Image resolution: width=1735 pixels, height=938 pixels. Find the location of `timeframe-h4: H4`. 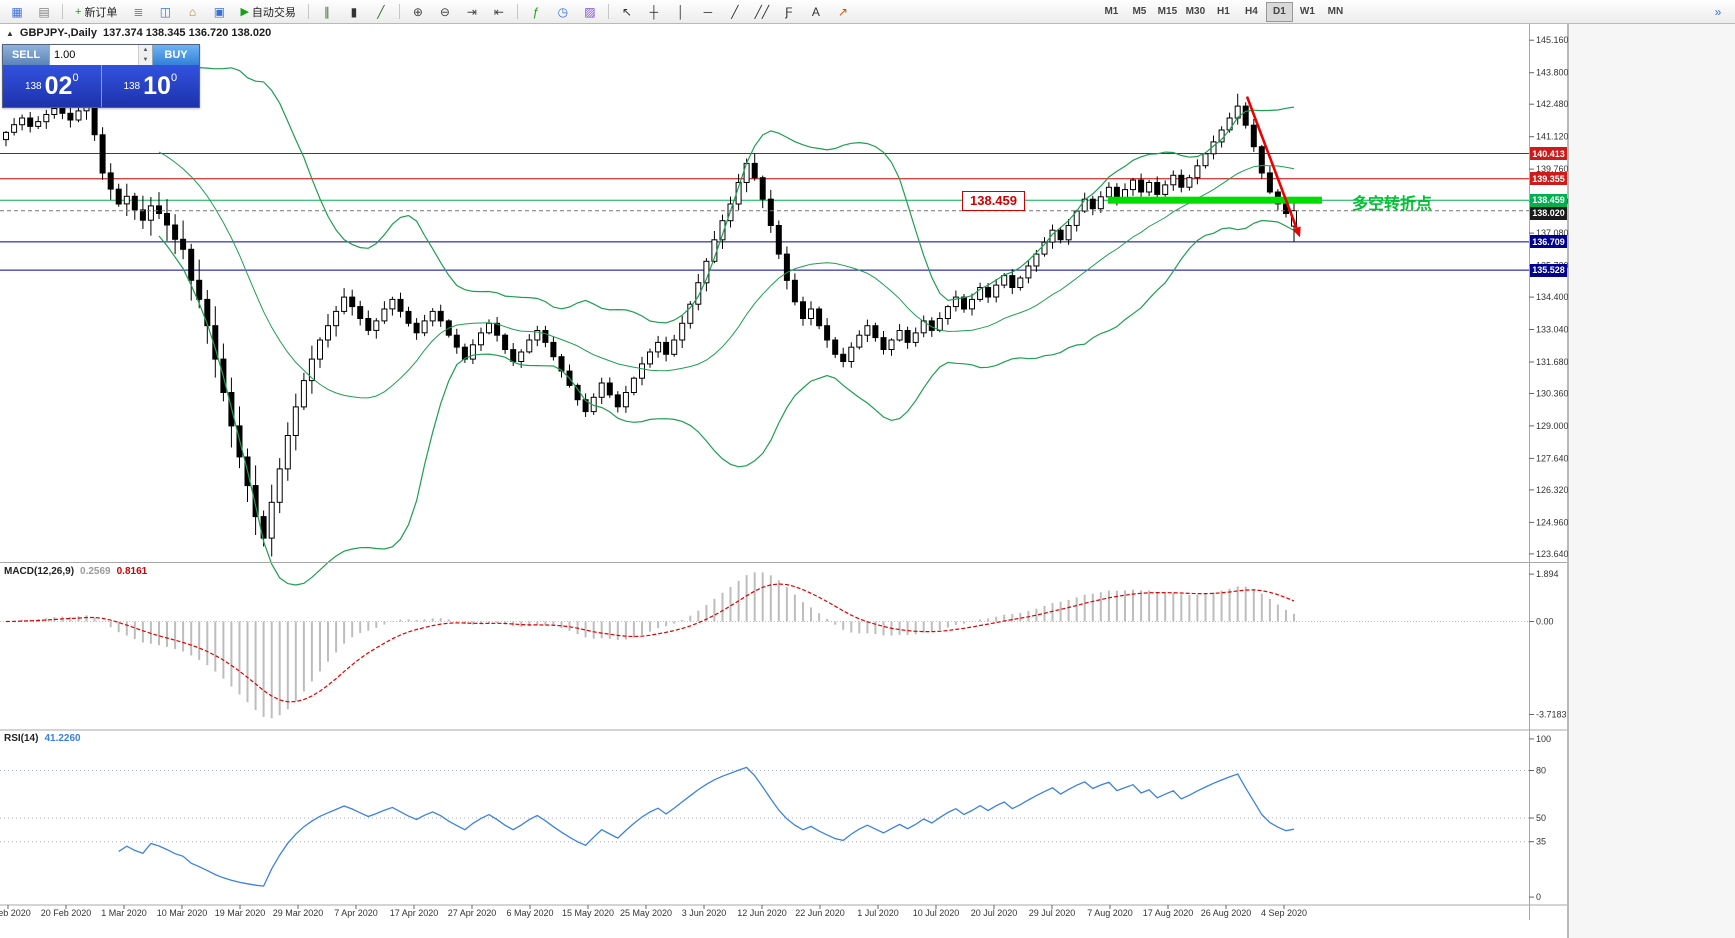

timeframe-h4: H4 is located at coordinates (1251, 11).